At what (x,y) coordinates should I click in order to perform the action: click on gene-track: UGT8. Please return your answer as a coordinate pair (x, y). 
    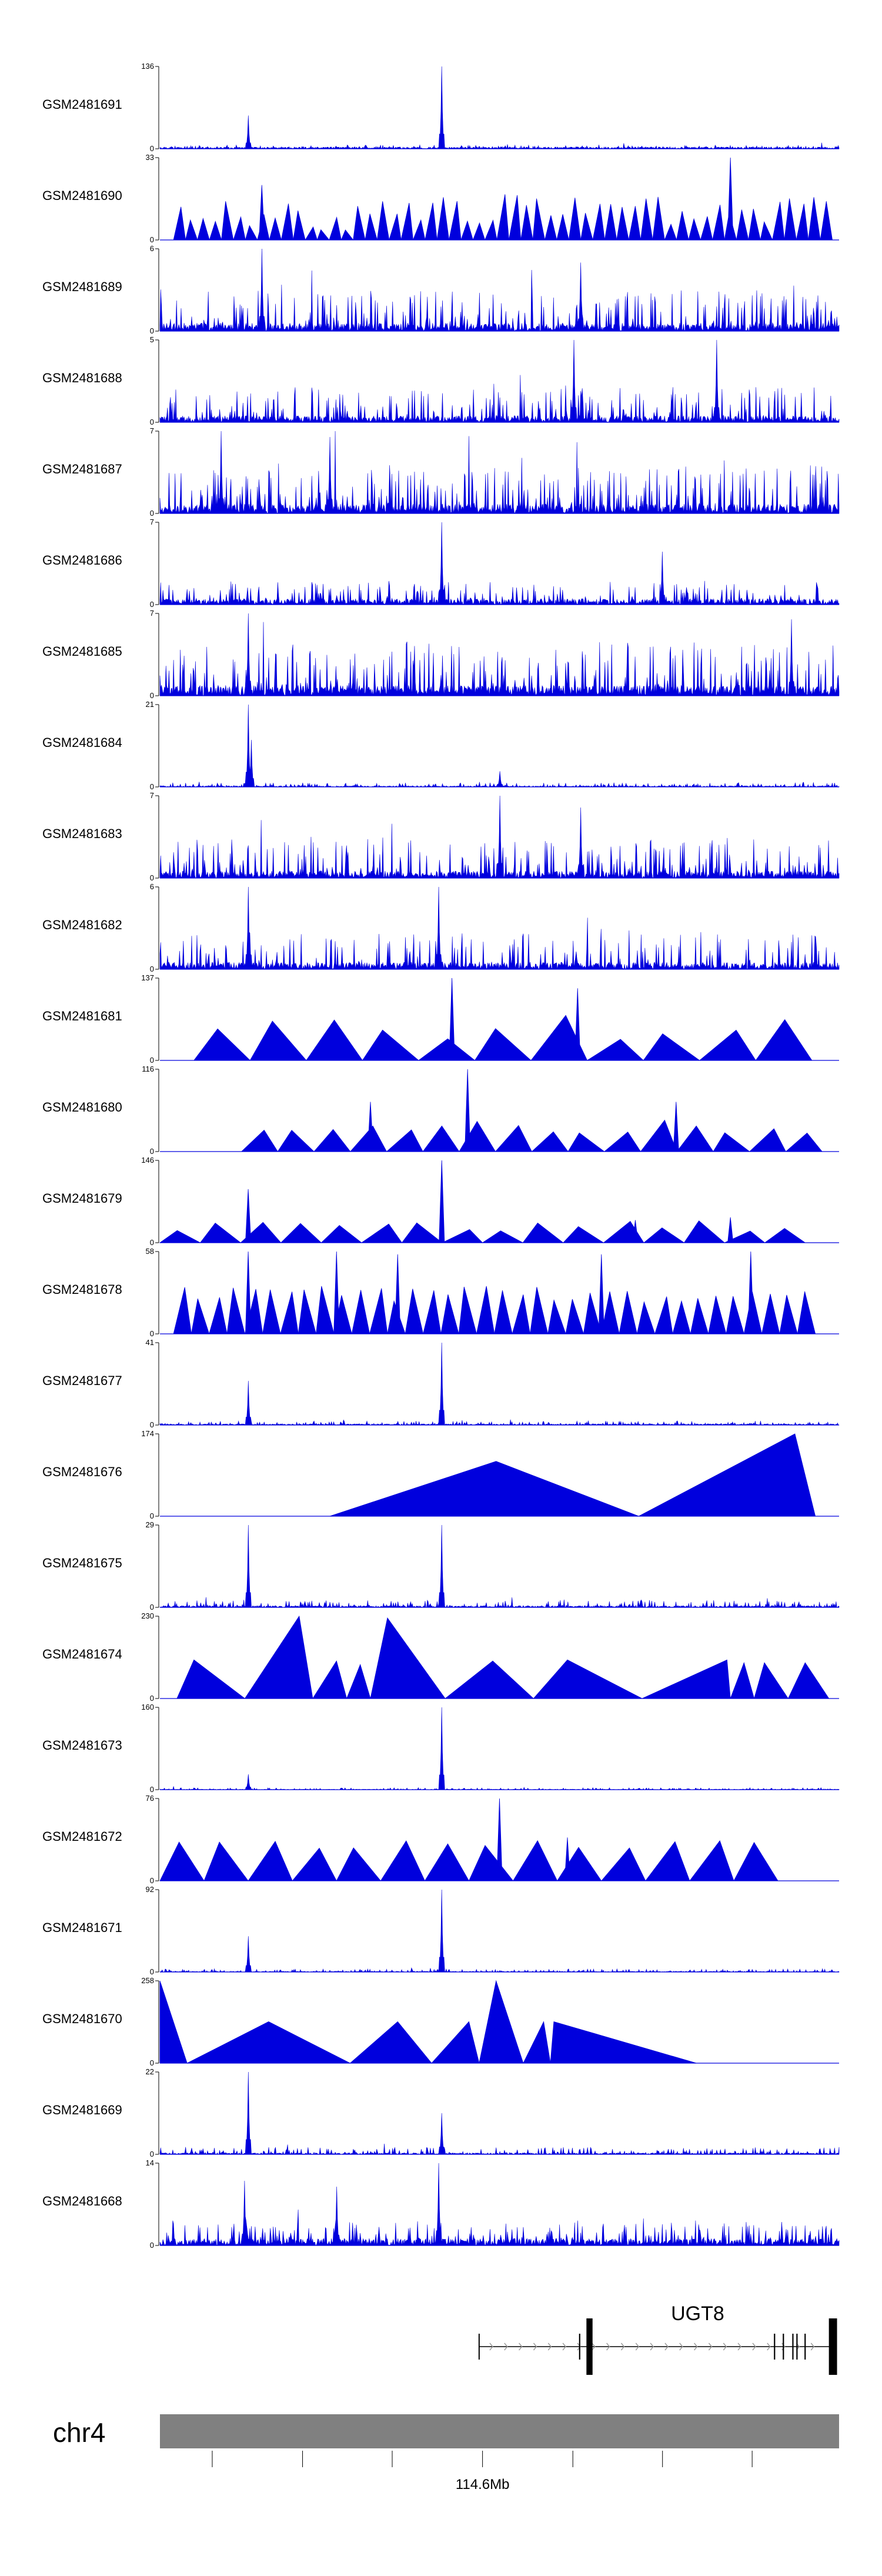
    Looking at the image, I should click on (657, 2339).